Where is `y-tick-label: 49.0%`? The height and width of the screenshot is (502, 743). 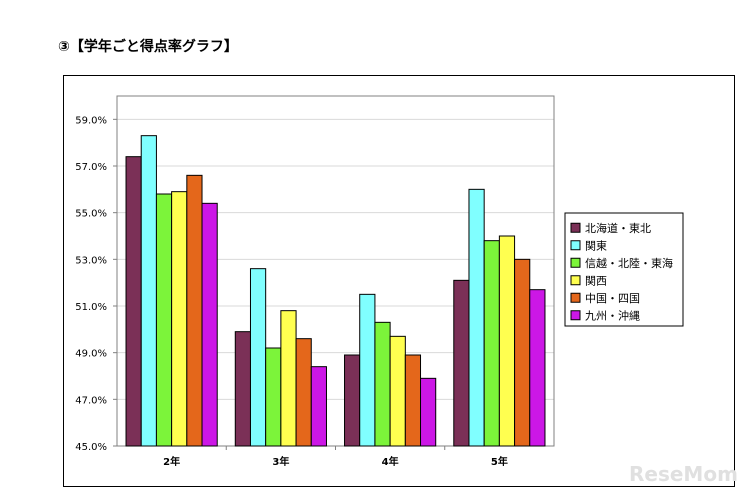
y-tick-label: 49.0% is located at coordinates (91, 354).